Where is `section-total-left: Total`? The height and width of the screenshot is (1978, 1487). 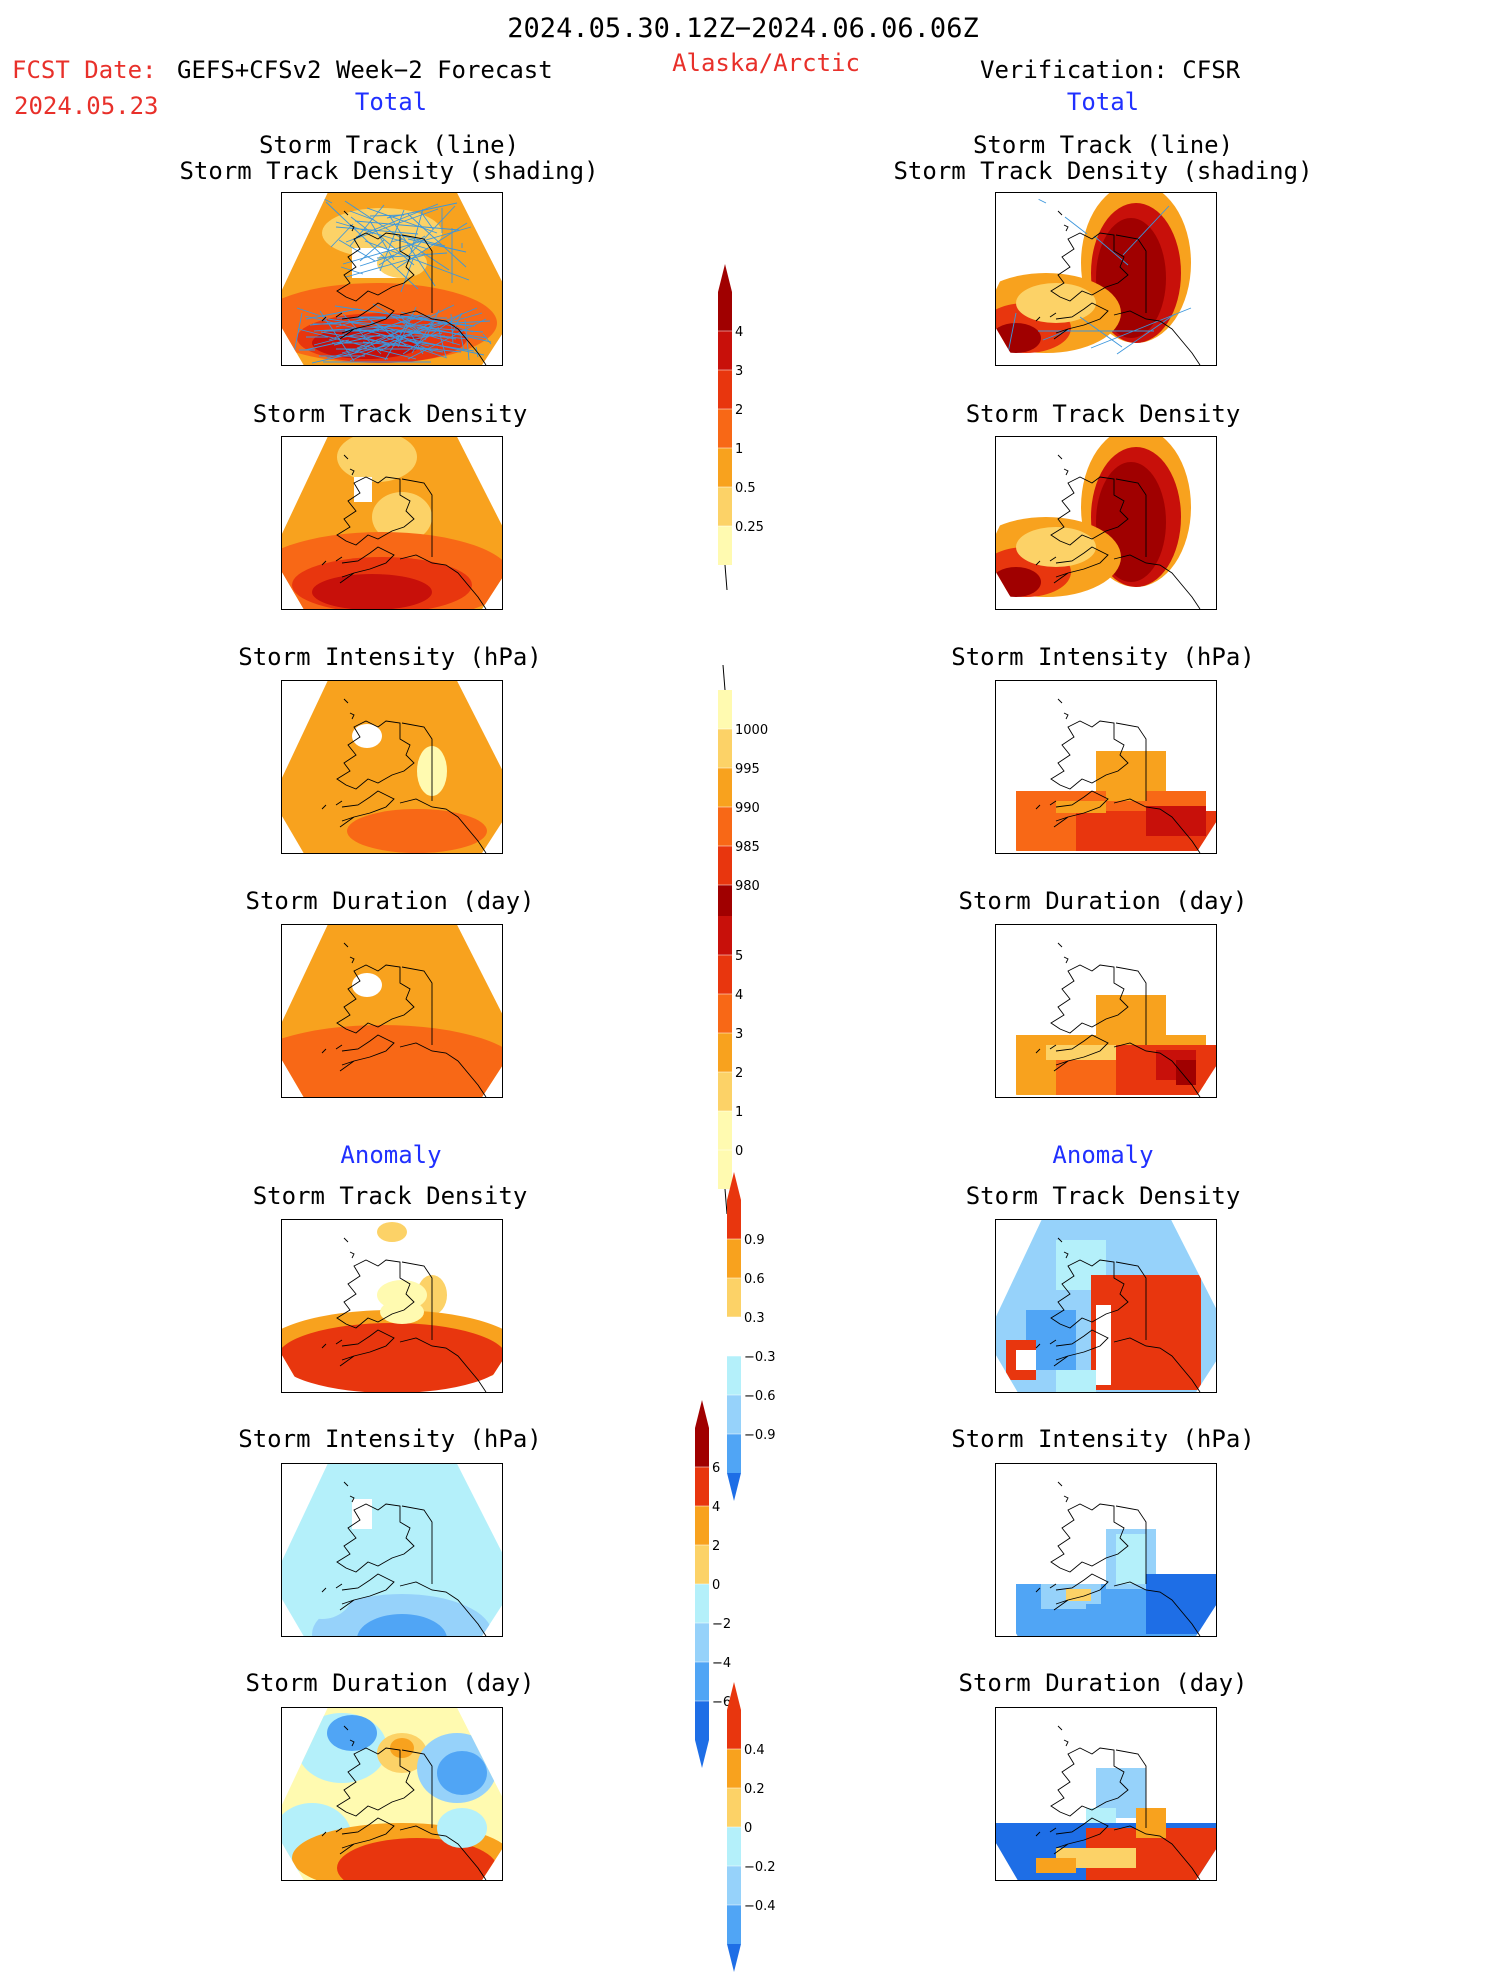 section-total-left: Total is located at coordinates (391, 102).